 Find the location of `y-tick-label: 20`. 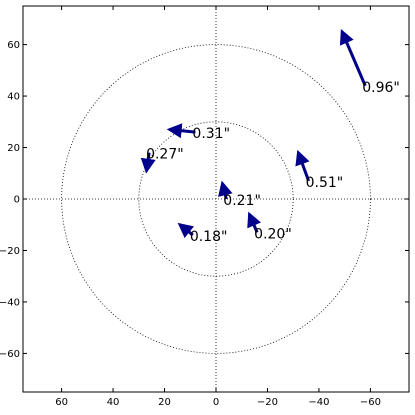

y-tick-label: 20 is located at coordinates (13, 148).